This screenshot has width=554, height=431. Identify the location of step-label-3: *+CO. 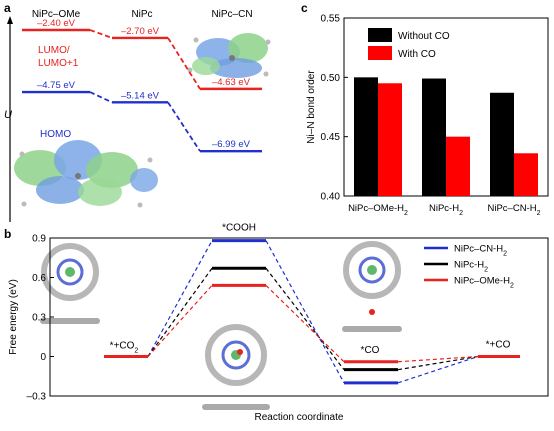
(498, 345).